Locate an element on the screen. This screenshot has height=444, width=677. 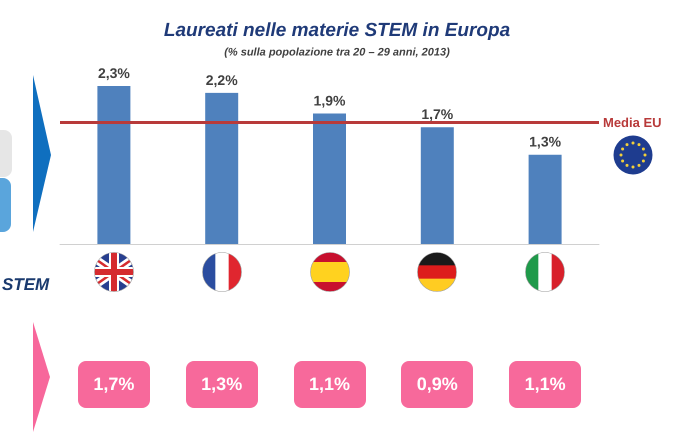
chart-subtitle: (% sulla popolazione tra 20 – 29 anni, 2013) is located at coordinates (337, 52).